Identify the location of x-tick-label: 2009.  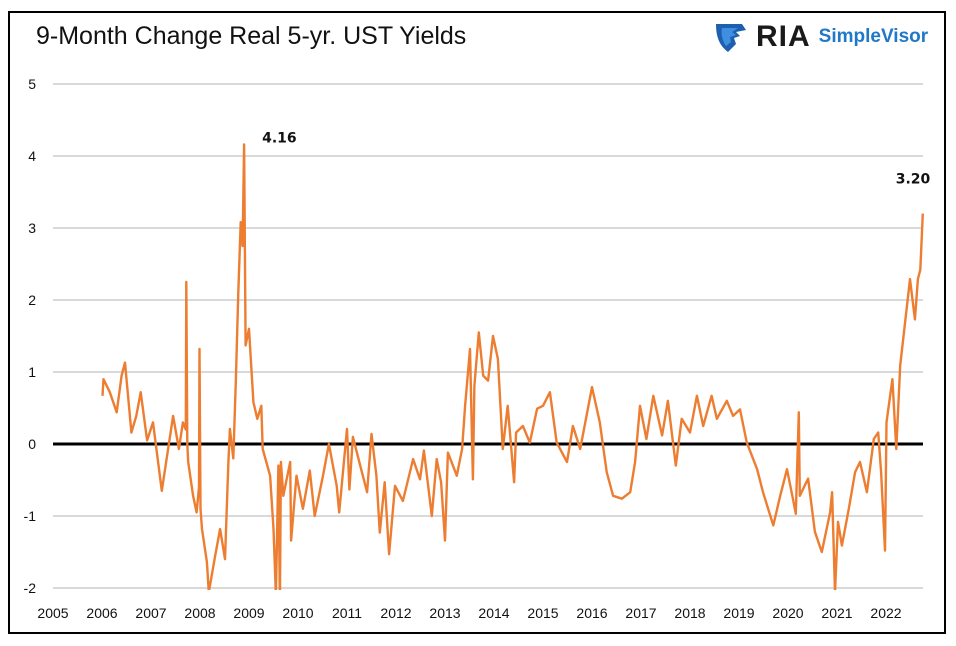
(248, 613).